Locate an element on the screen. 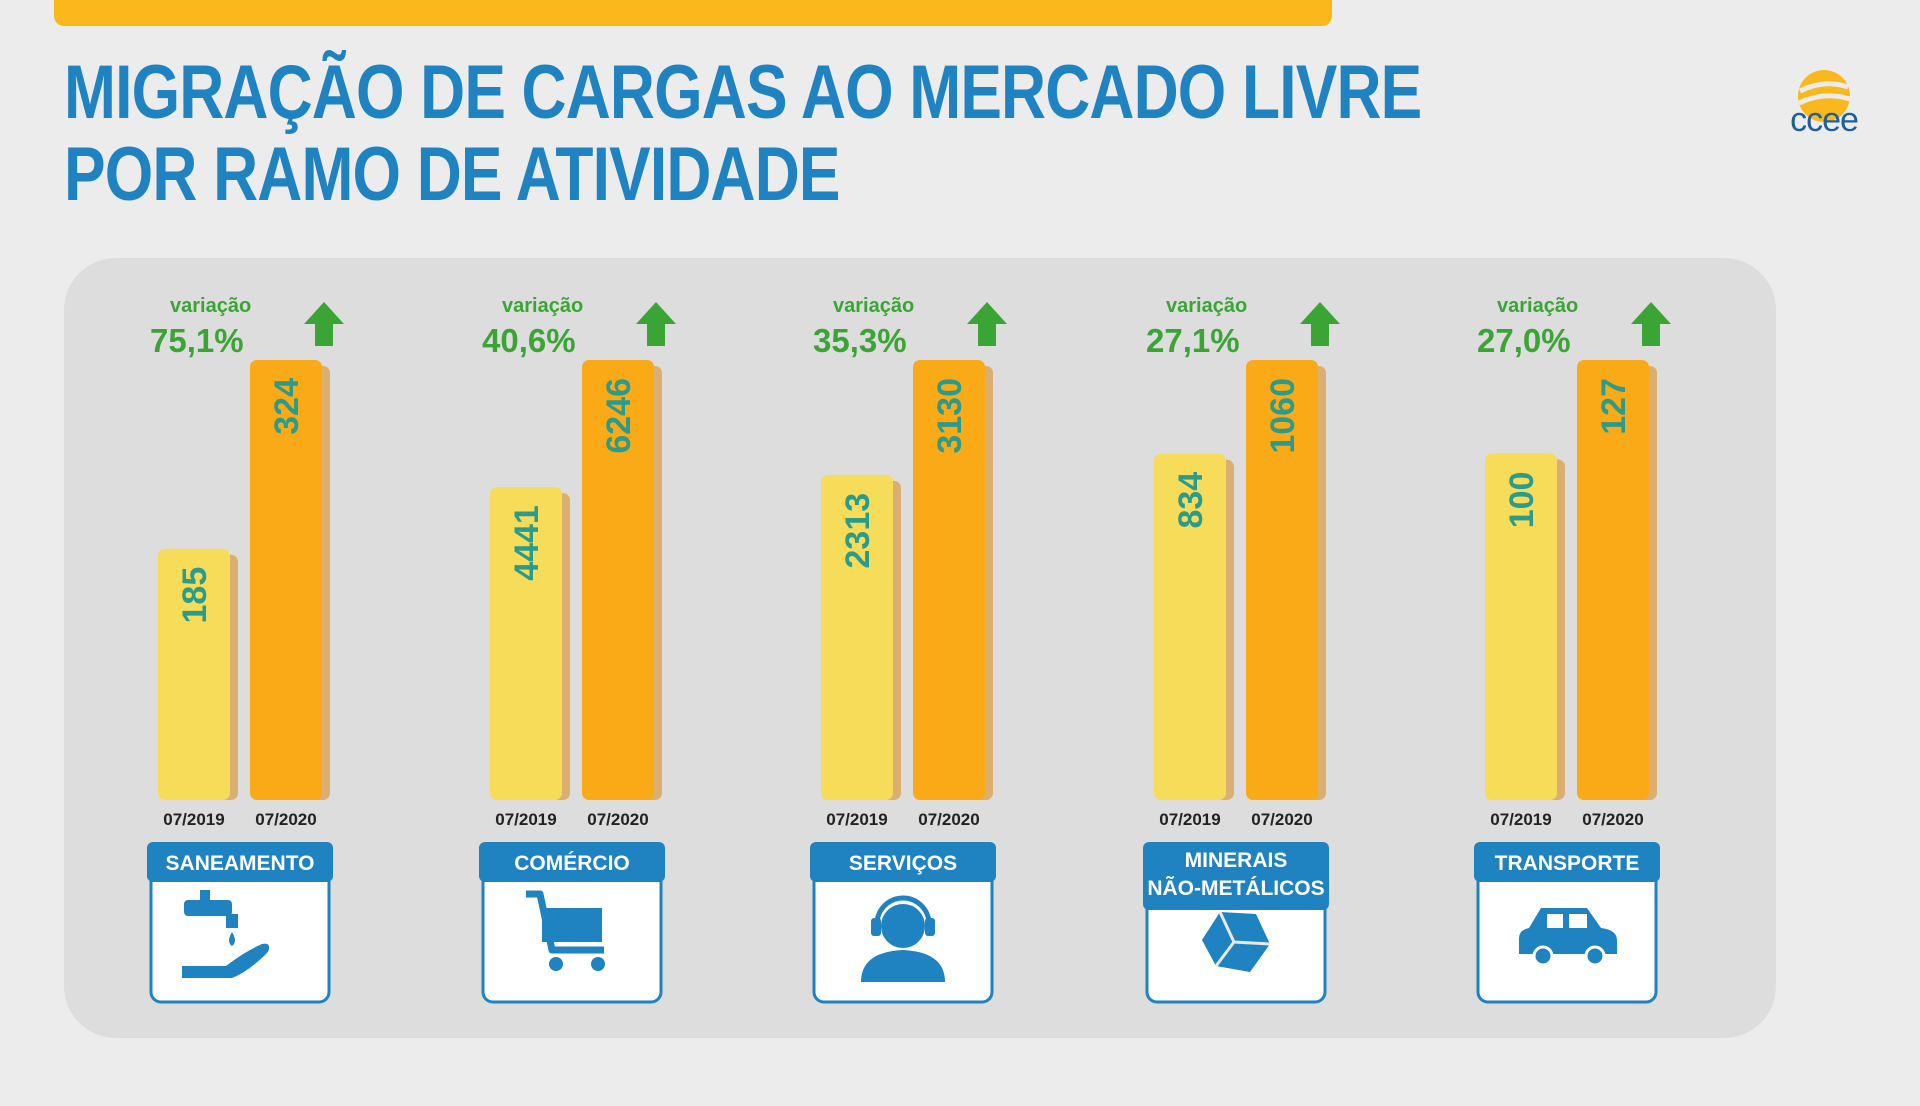 The width and height of the screenshot is (1920, 1106). headset-band is located at coordinates (903, 910).